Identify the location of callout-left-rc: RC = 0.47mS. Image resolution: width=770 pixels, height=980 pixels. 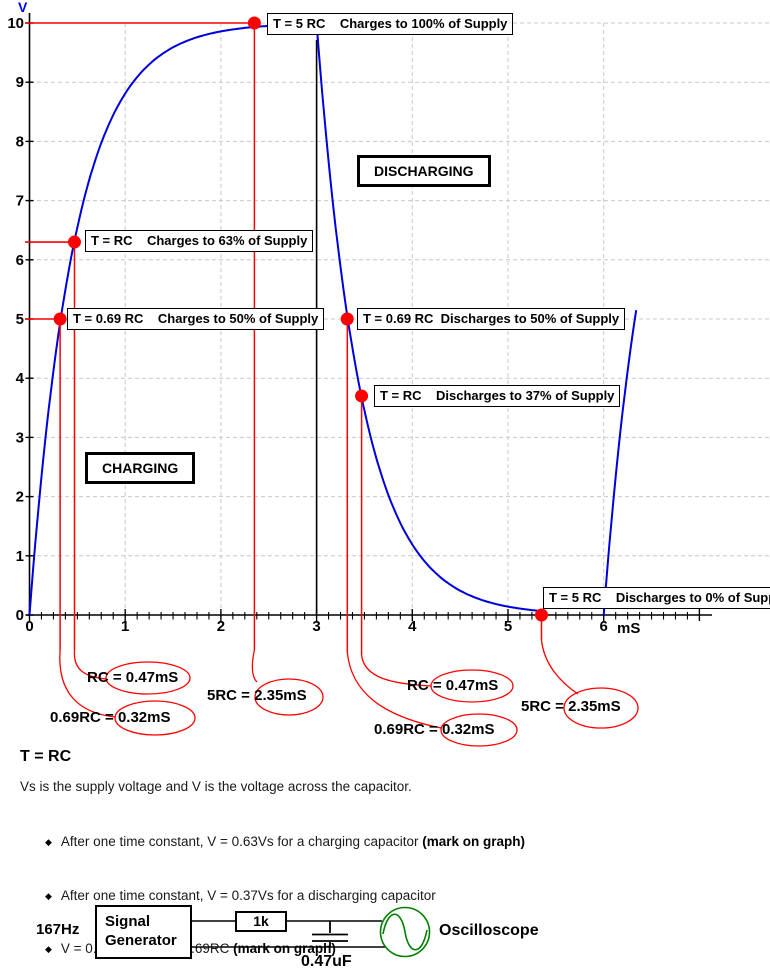
(133, 677).